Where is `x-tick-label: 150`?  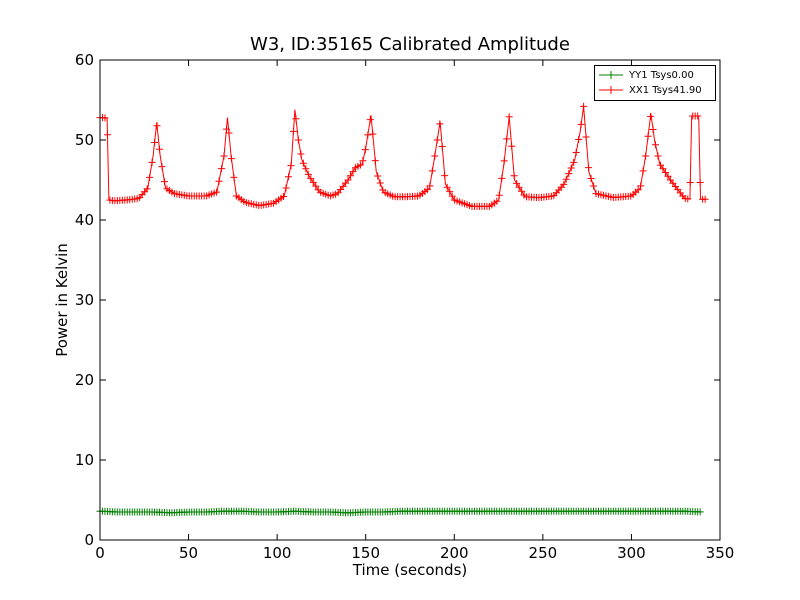
x-tick-label: 150 is located at coordinates (365, 553).